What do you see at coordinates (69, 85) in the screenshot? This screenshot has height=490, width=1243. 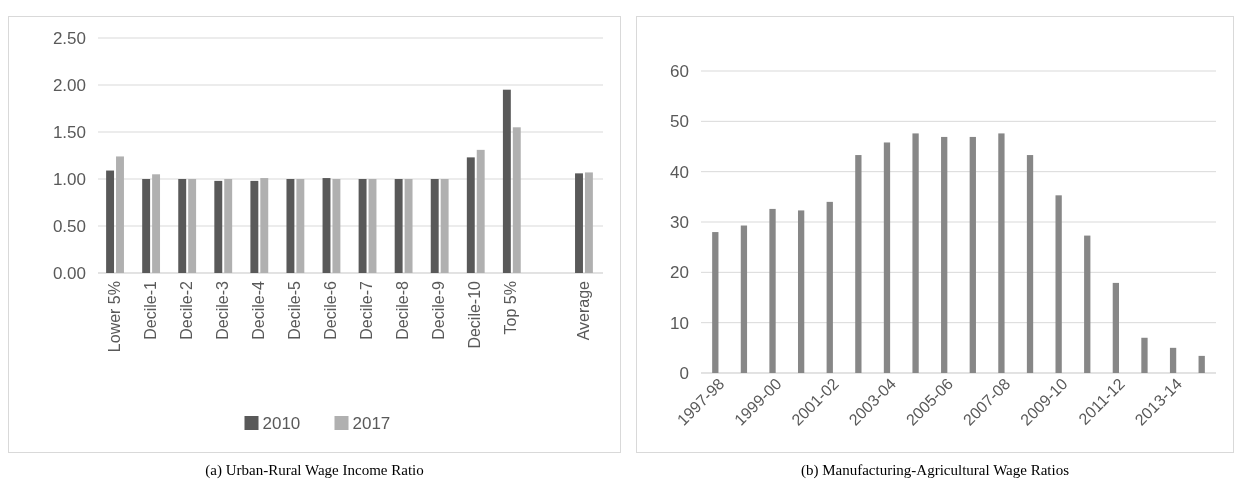 I see `y-tick-label: 2.00` at bounding box center [69, 85].